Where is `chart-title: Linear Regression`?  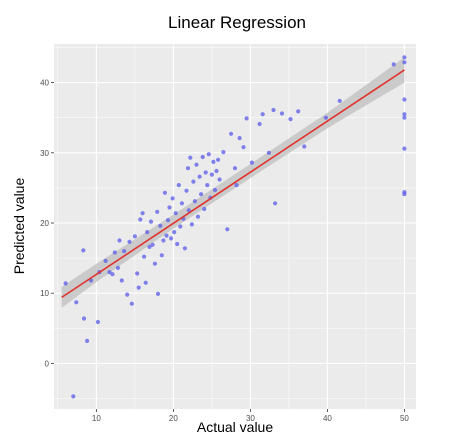
chart-title: Linear Regression is located at coordinates (237, 22).